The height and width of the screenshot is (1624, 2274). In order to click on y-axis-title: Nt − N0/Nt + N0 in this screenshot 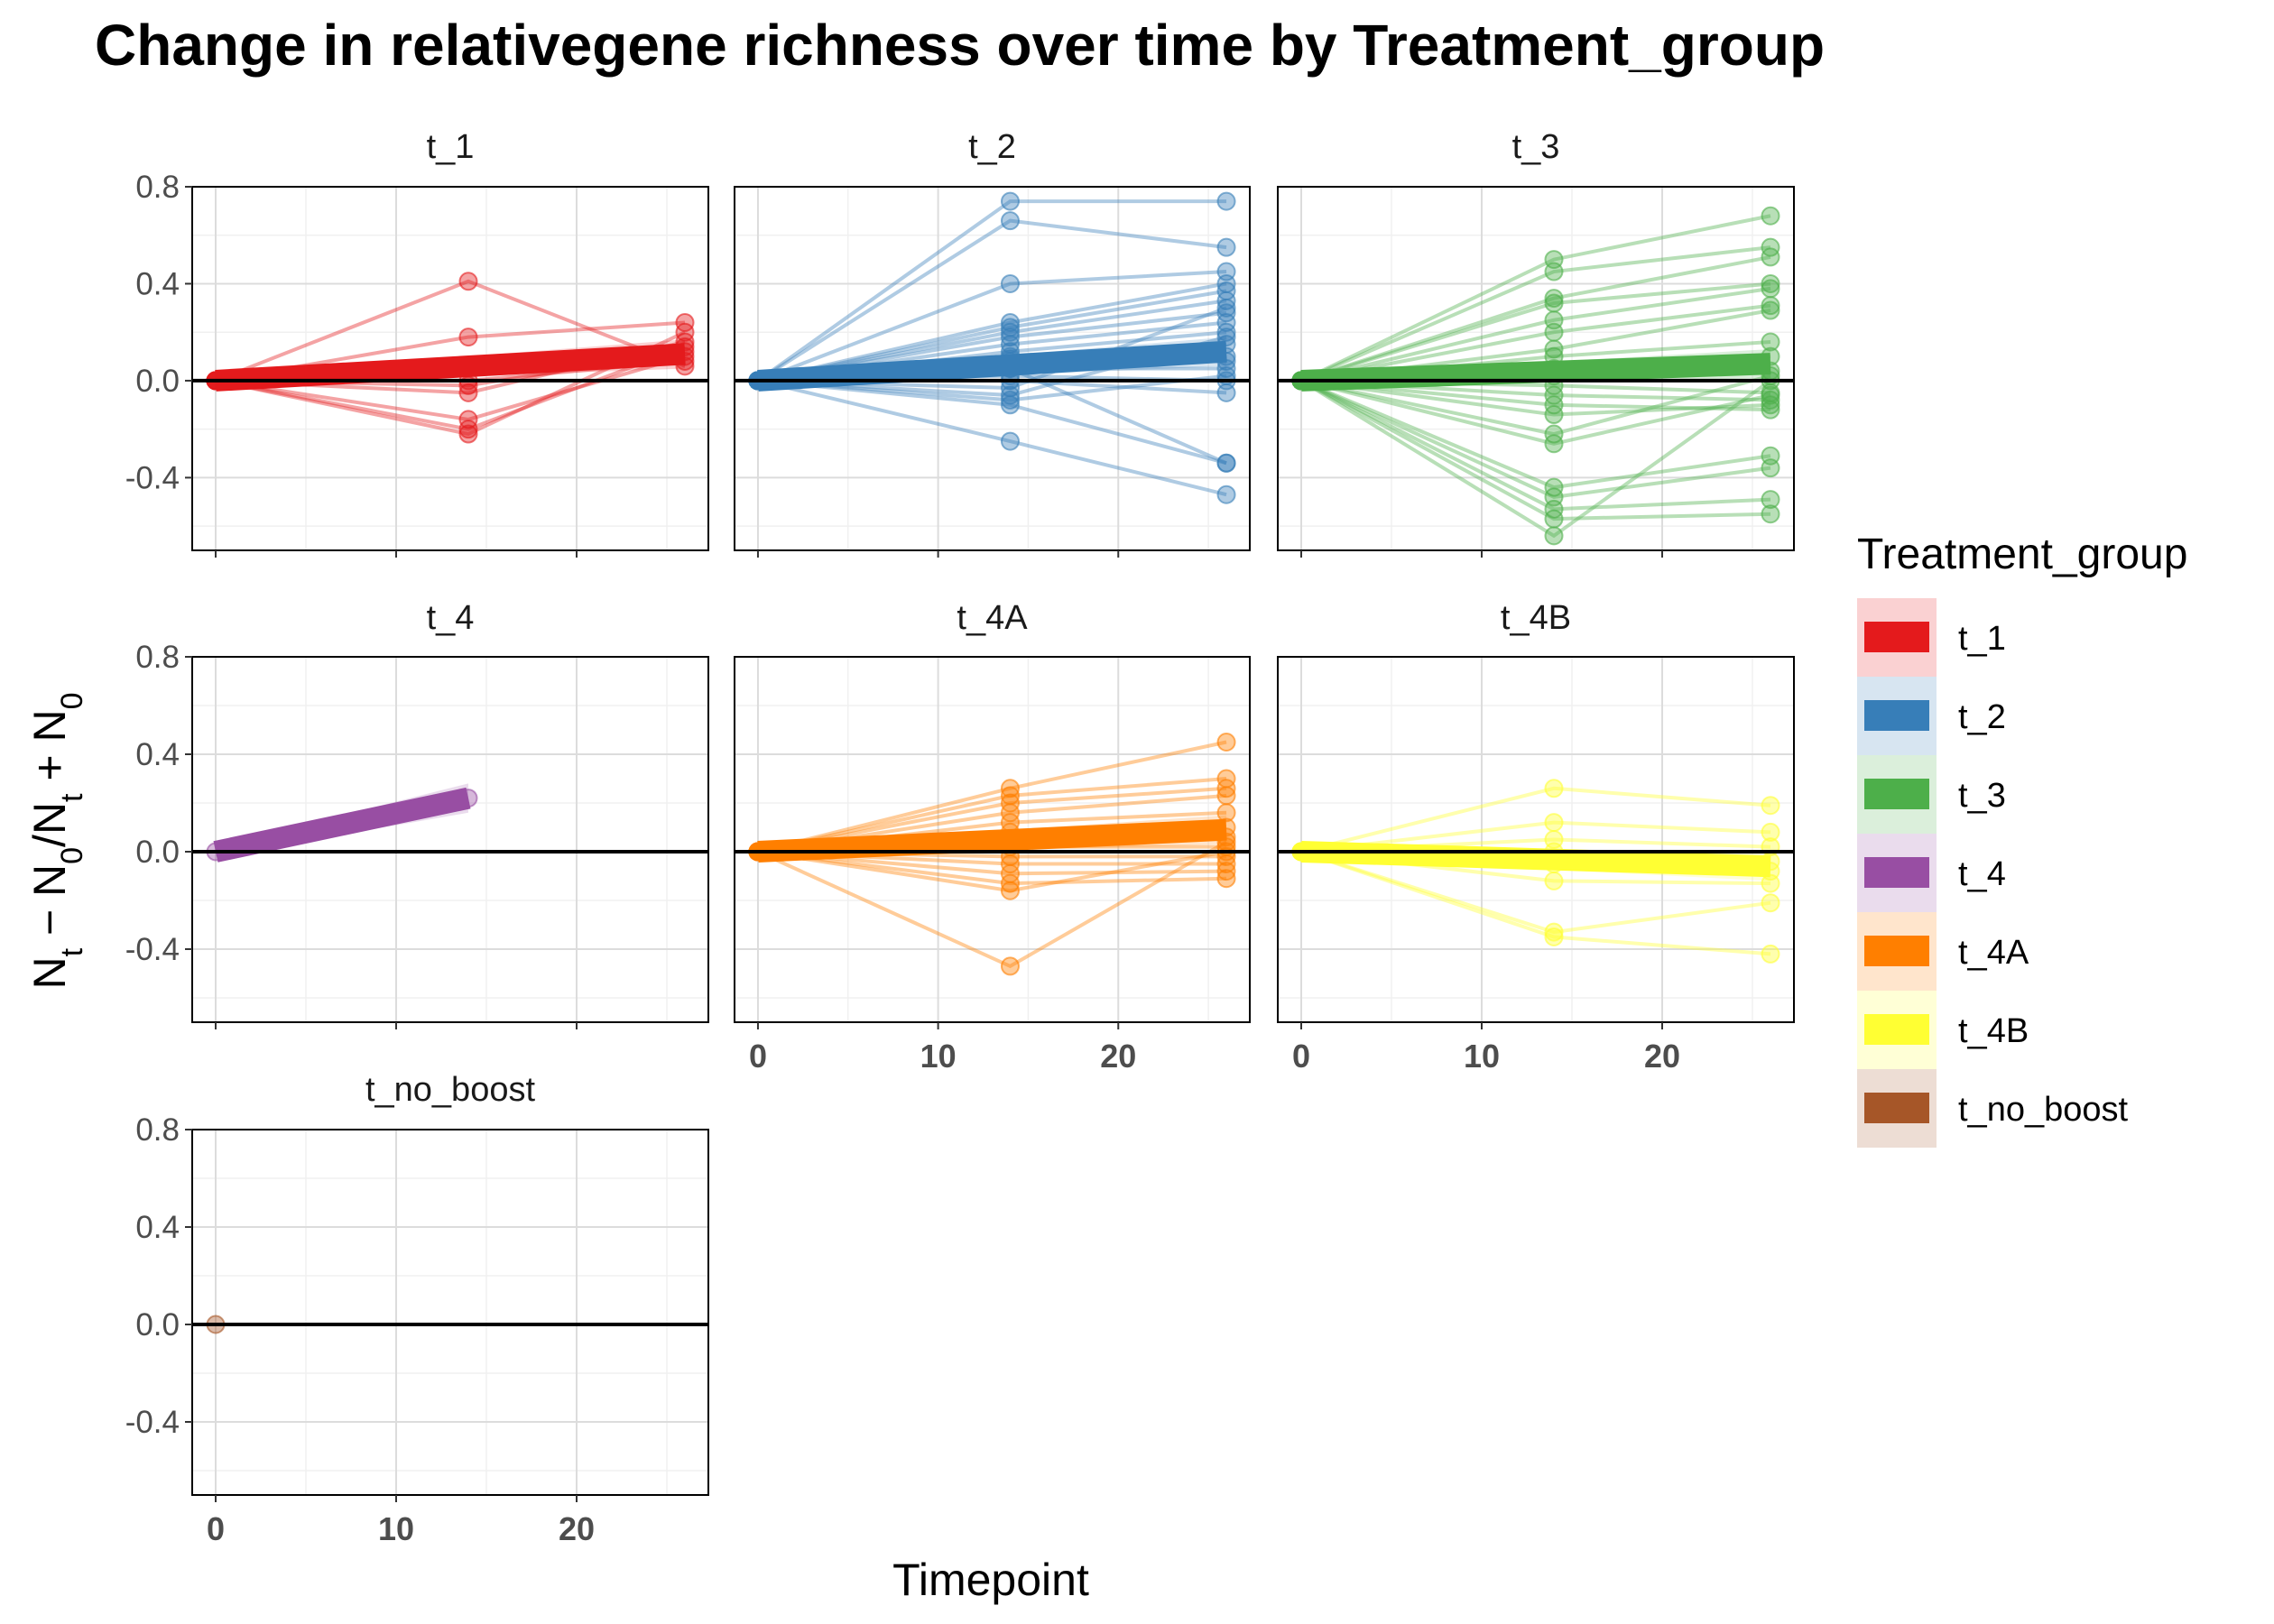, I will do `click(57, 841)`.